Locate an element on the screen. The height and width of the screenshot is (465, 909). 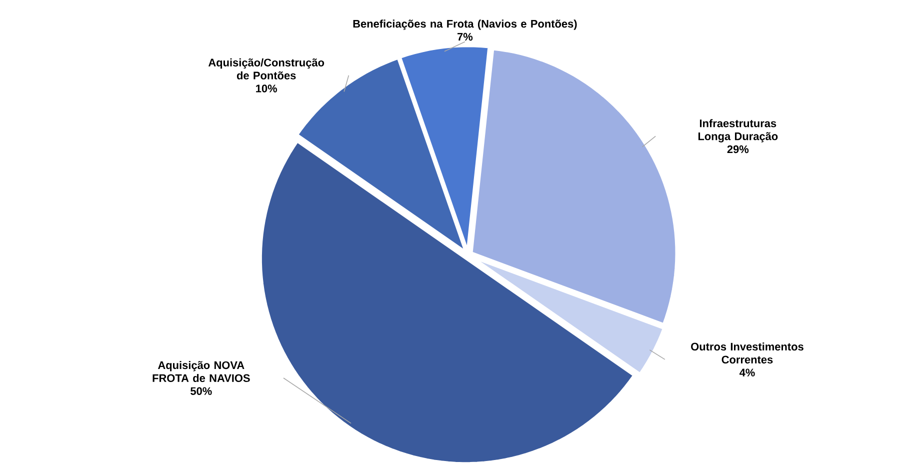
slice-label: Beneficiações na Frota (Navios e Pontões) is located at coordinates (465, 25).